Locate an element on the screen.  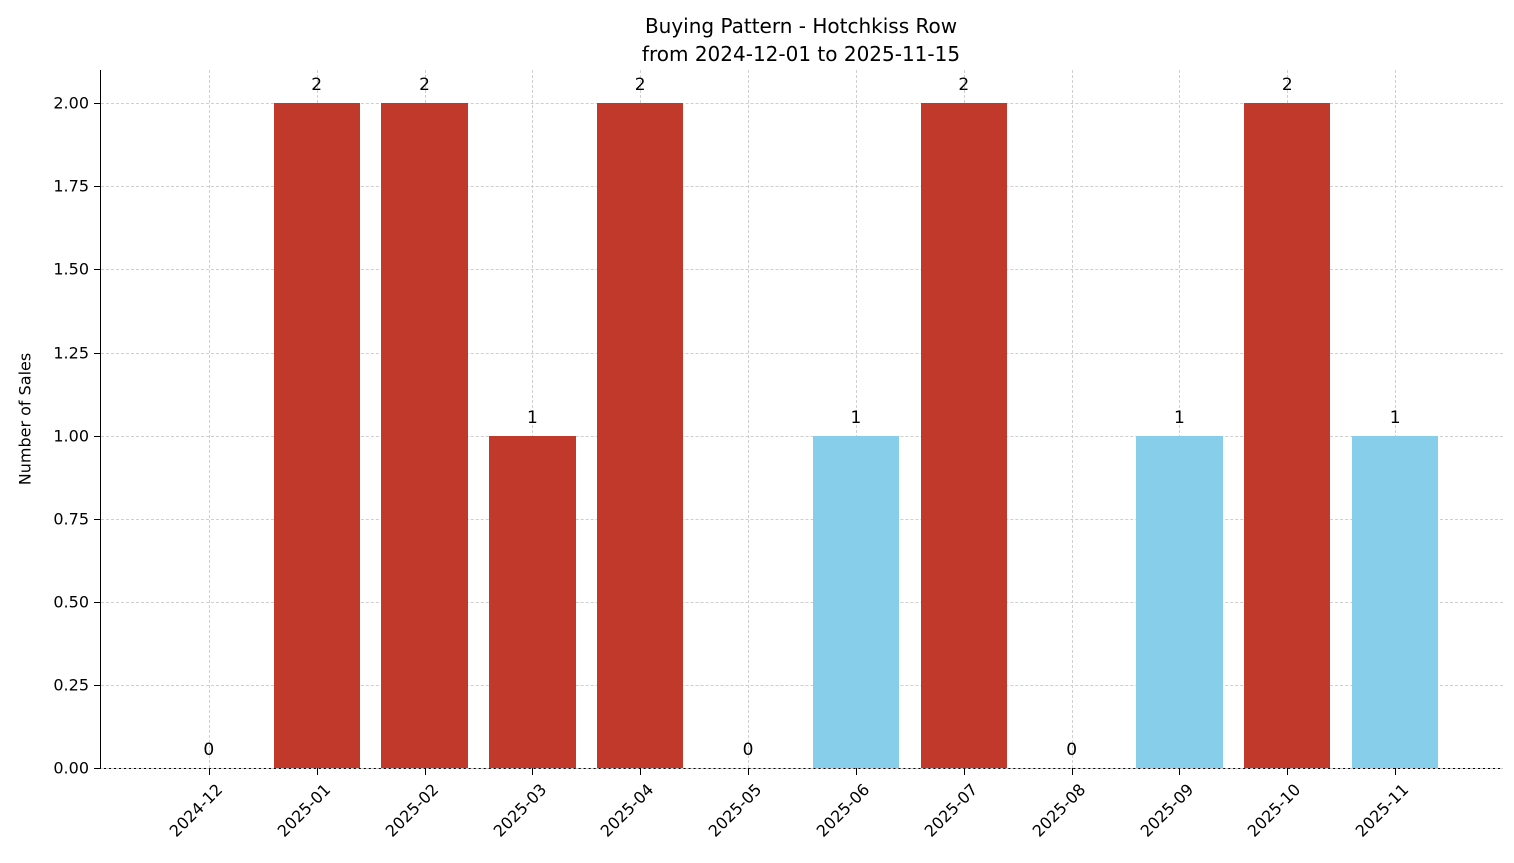
x-tick-label: 2025-06 is located at coordinates (843, 810).